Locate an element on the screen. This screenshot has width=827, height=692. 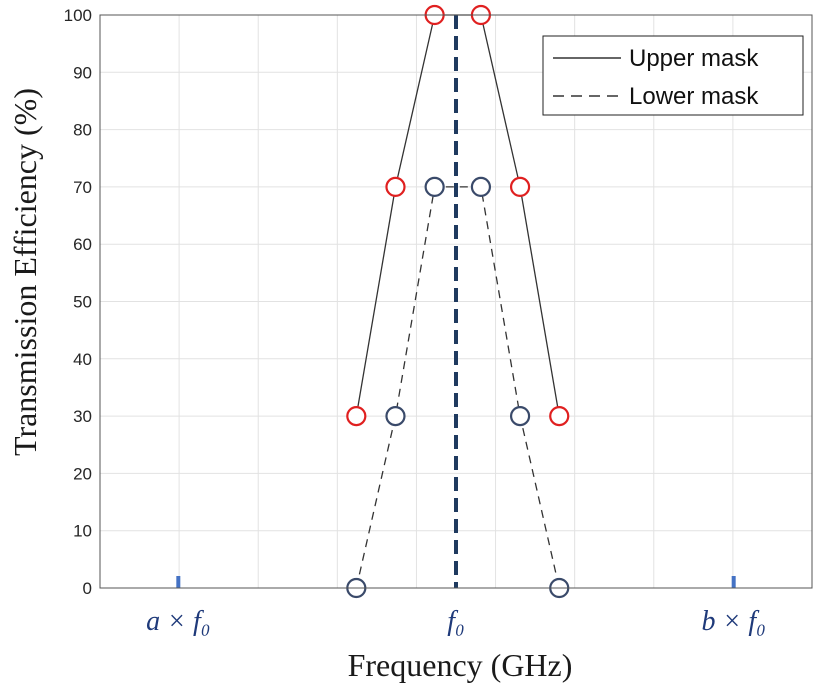
y-tick-labels: 0 10 20 30 40 50 60 70 80 90 100 is located at coordinates (78, 302).